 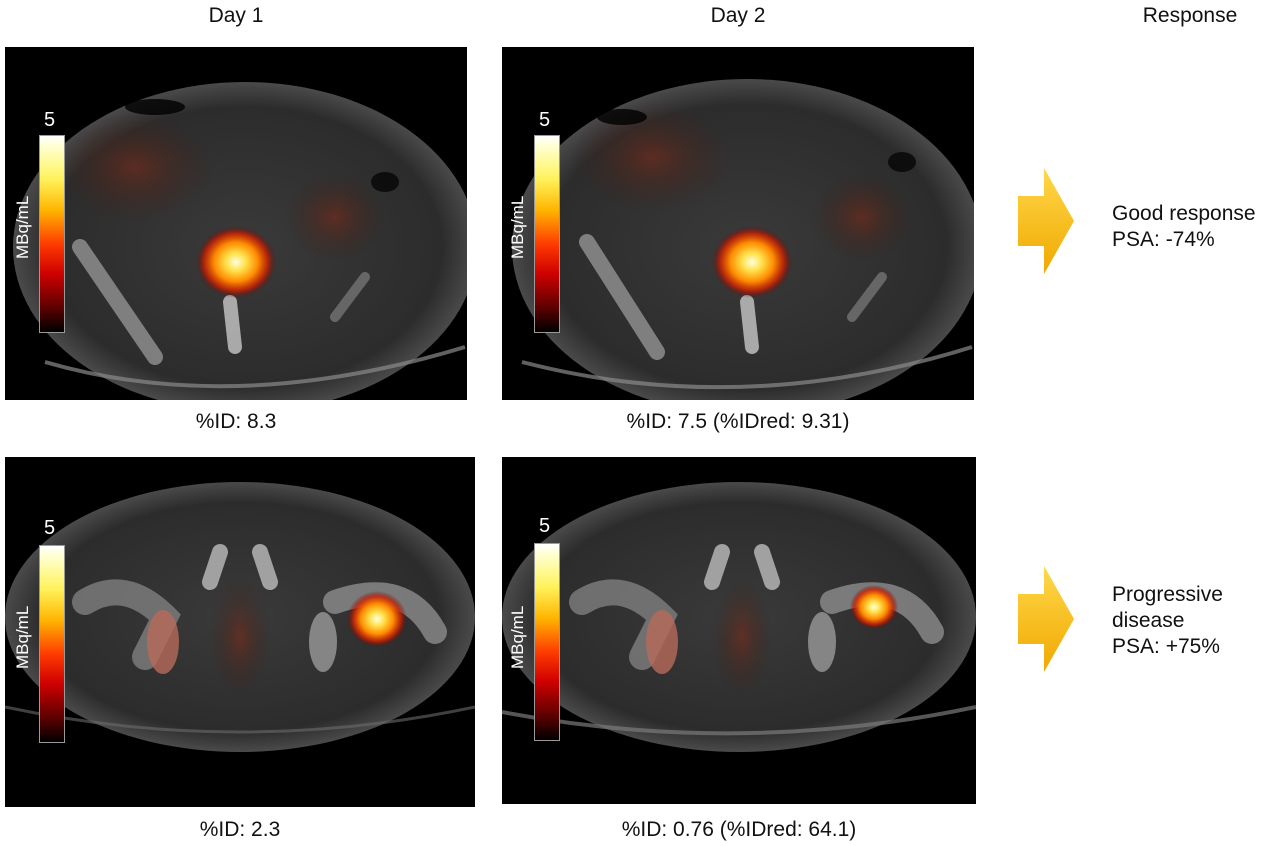 What do you see at coordinates (1184, 213) in the screenshot?
I see `response-line: Good response` at bounding box center [1184, 213].